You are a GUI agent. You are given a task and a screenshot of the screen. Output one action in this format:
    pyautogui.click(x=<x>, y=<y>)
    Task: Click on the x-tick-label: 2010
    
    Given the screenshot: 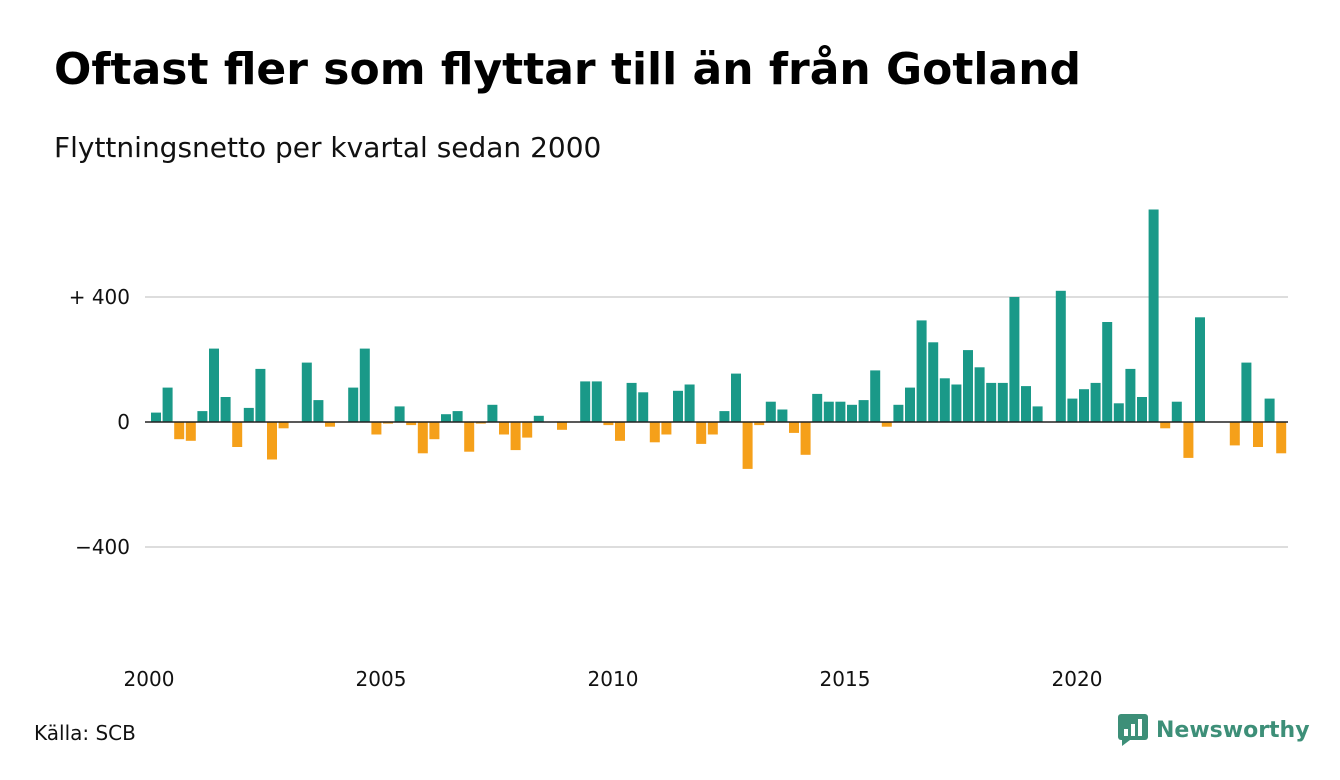 What is the action you would take?
    pyautogui.click(x=613, y=679)
    